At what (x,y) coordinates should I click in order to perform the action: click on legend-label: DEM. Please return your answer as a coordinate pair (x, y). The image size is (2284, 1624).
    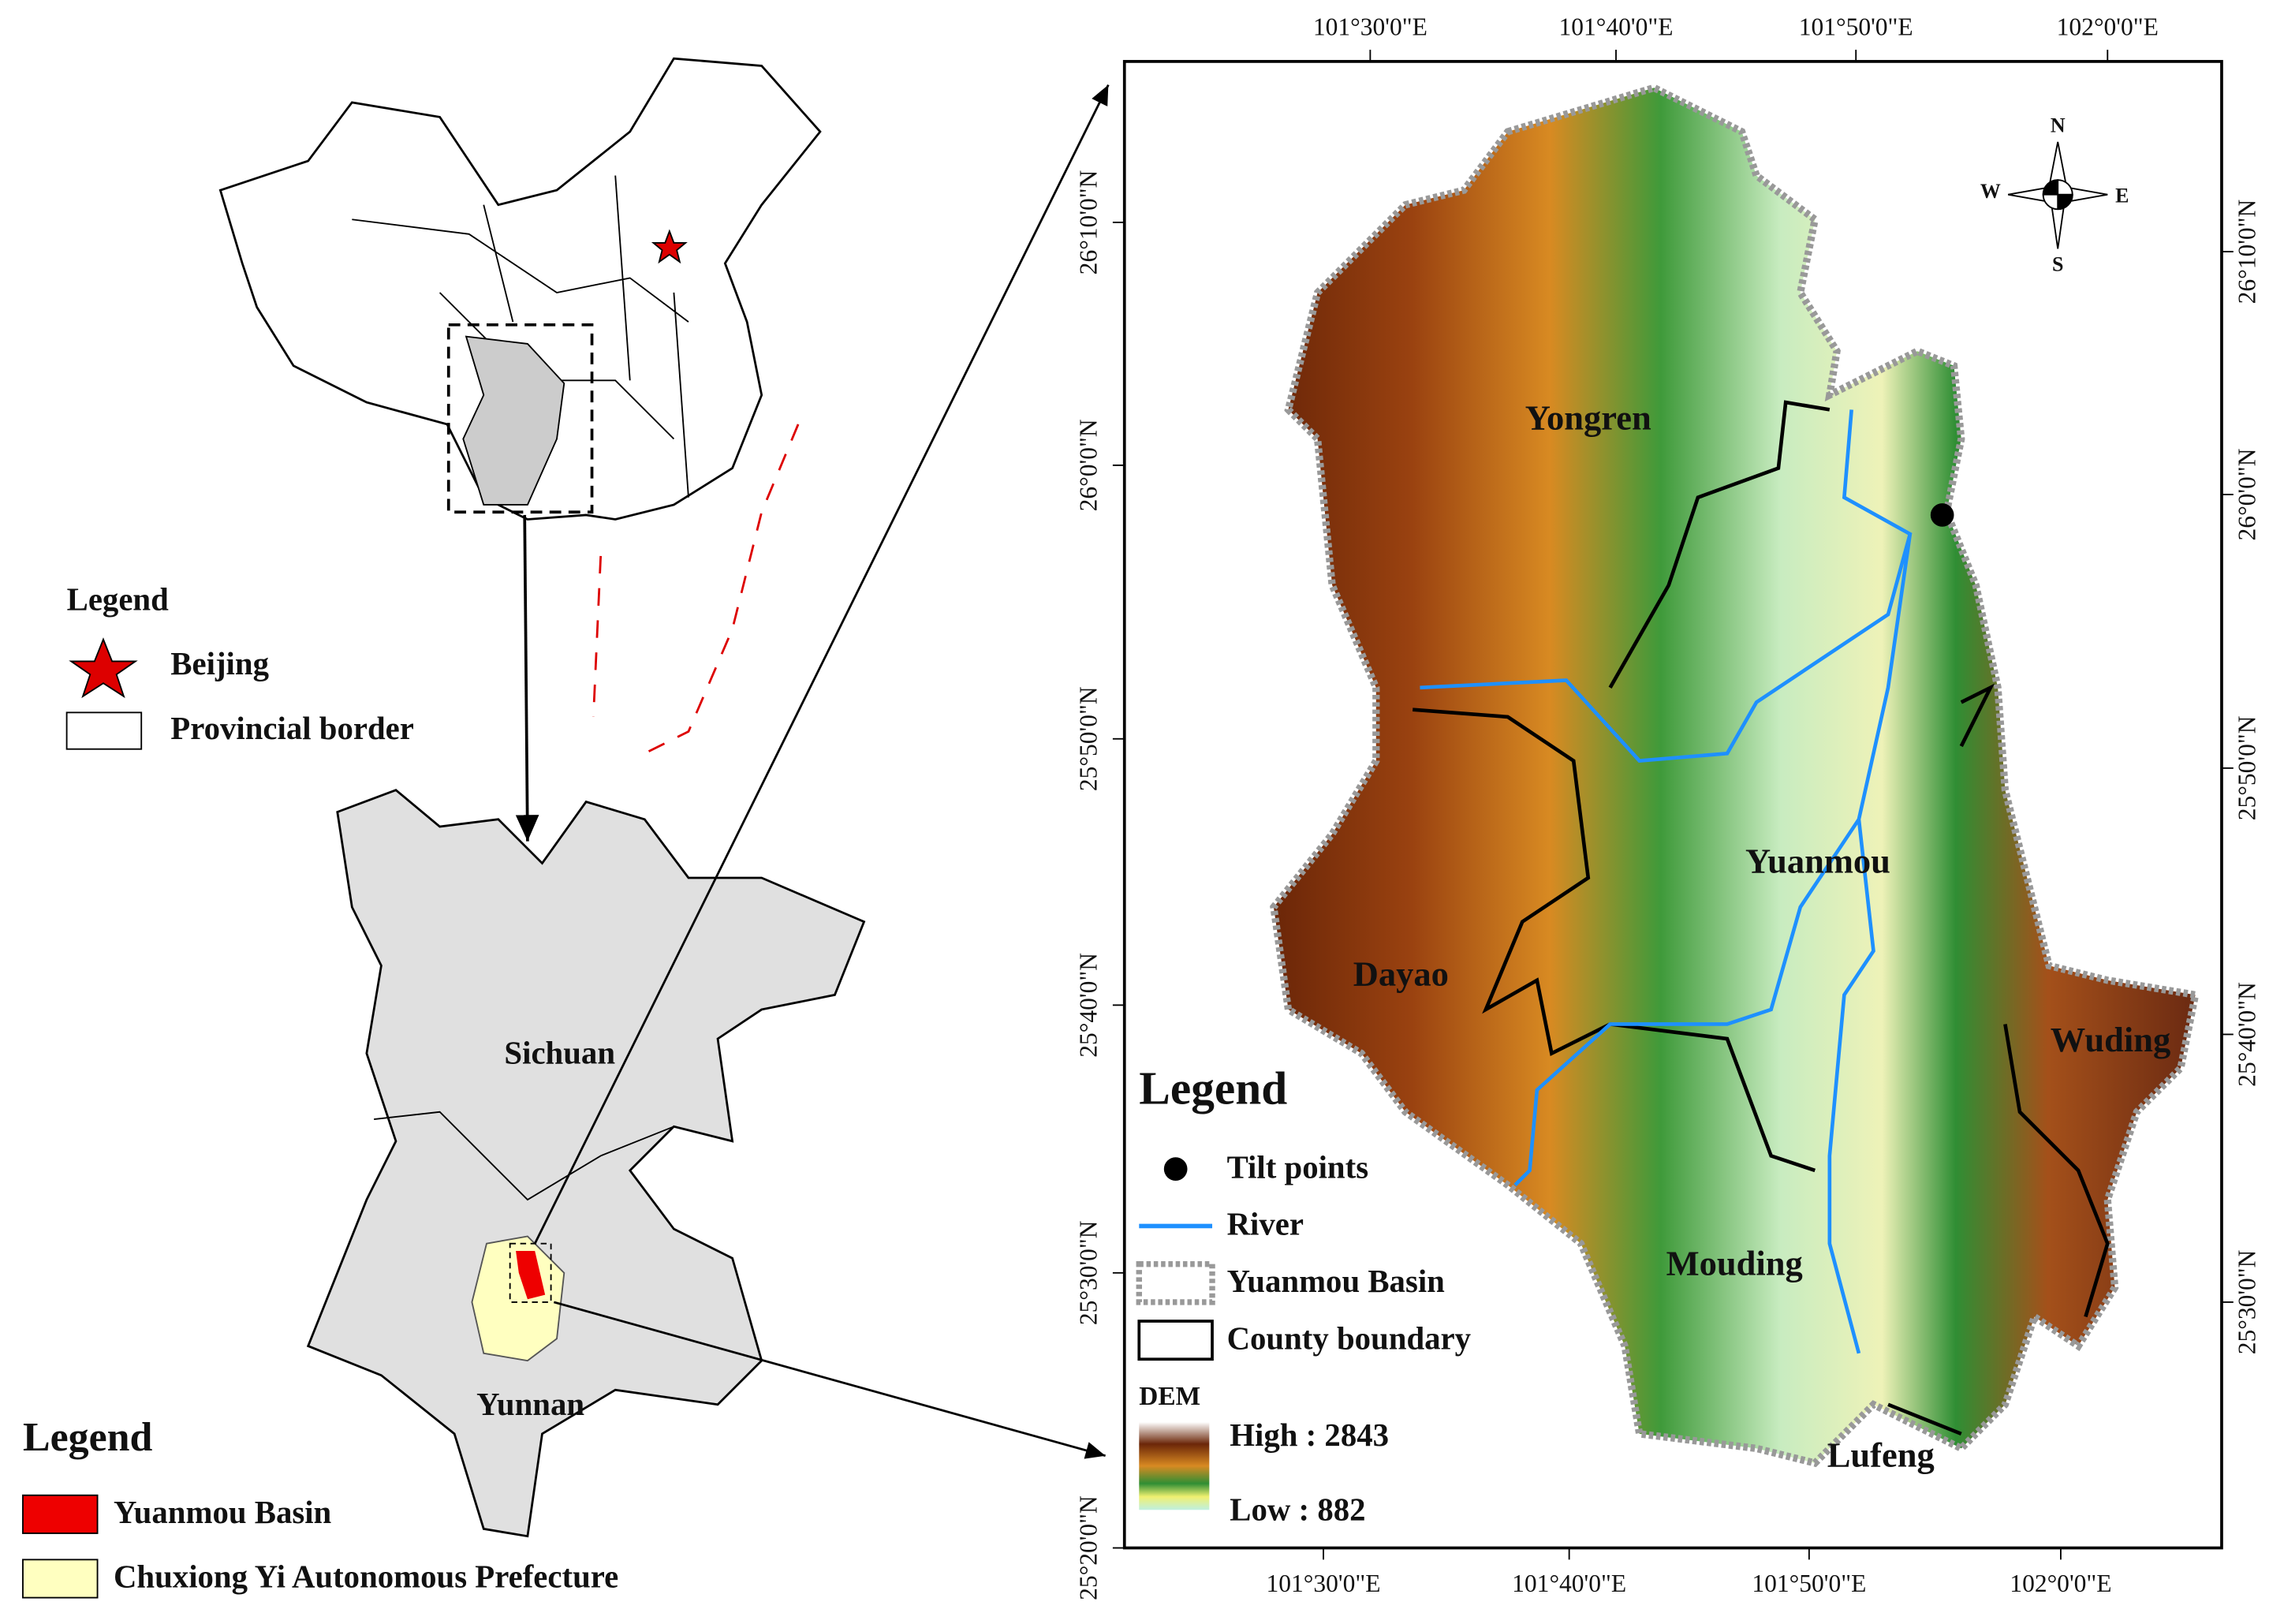
    Looking at the image, I should click on (1169, 1396).